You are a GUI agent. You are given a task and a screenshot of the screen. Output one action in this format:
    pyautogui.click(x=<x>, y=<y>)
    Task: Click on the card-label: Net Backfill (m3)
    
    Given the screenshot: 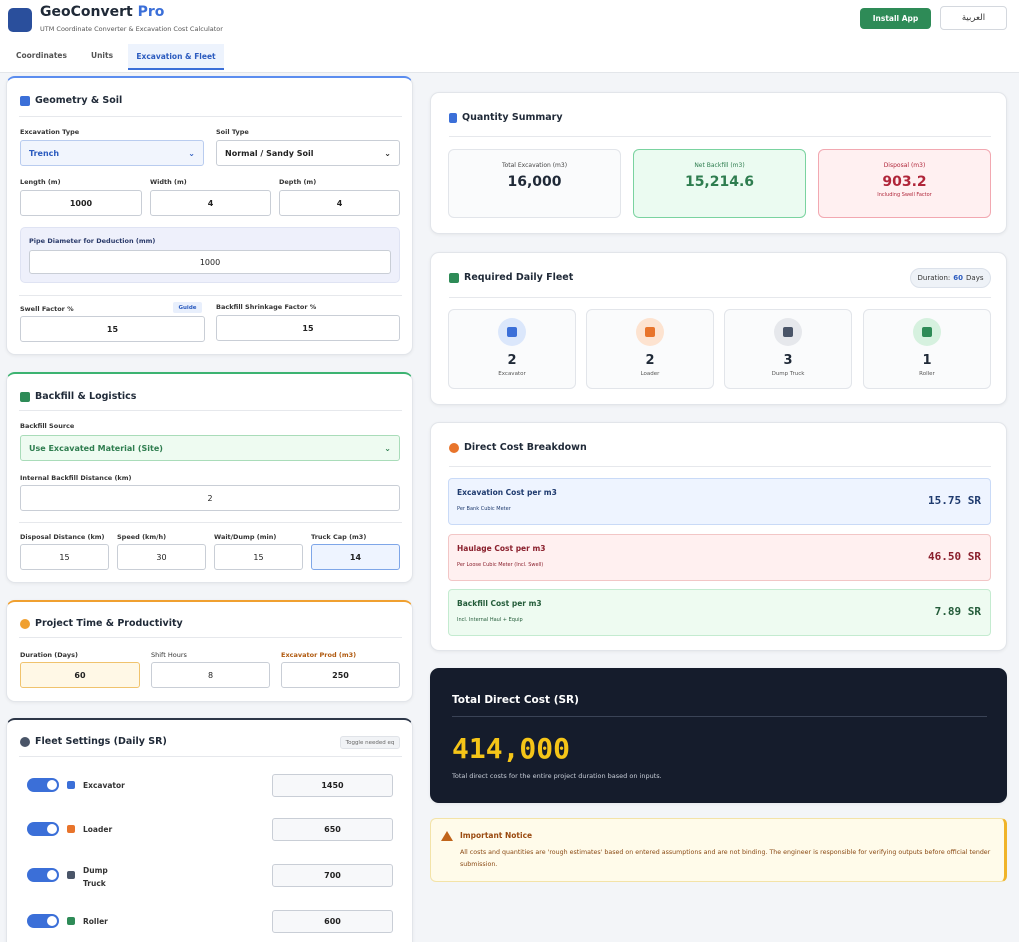 What is the action you would take?
    pyautogui.click(x=719, y=165)
    